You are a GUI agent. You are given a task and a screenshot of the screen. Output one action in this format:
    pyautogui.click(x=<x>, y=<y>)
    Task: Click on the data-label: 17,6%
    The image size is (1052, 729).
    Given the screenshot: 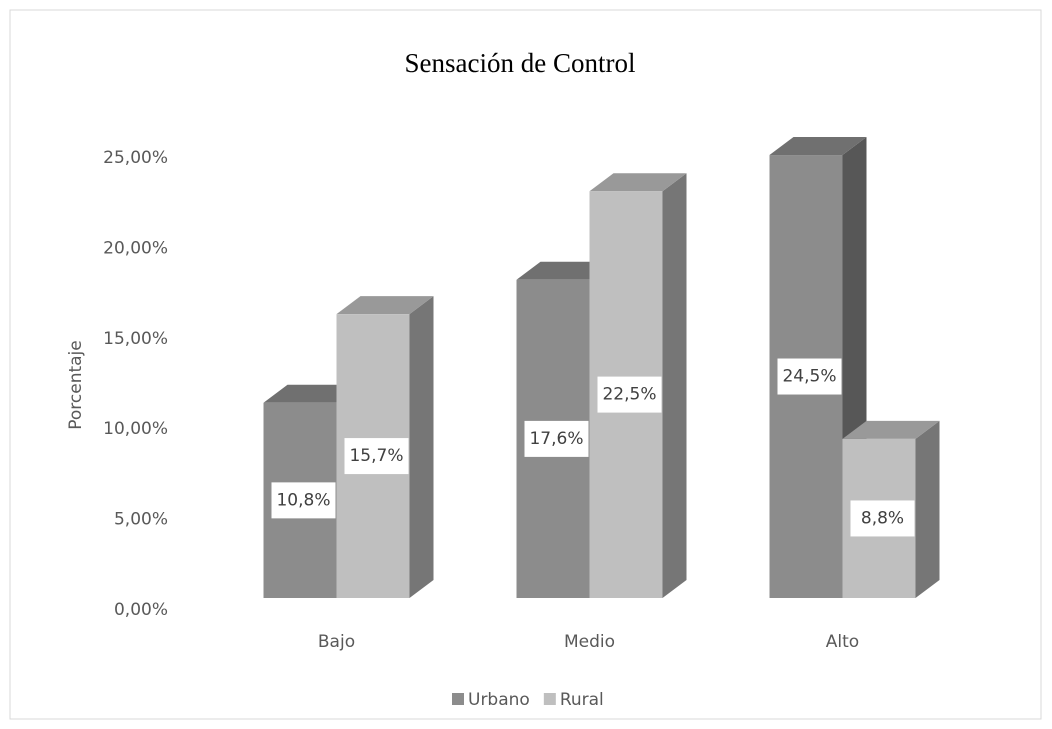 What is the action you would take?
    pyautogui.click(x=556, y=439)
    